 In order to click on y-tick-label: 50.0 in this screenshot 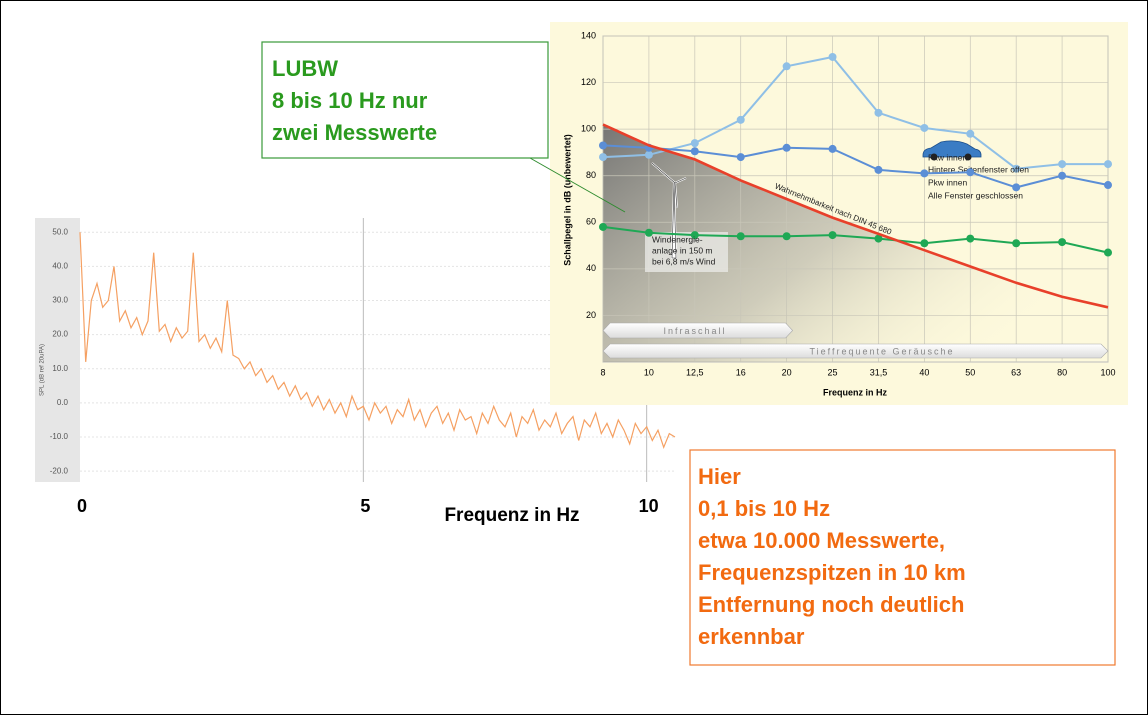, I will do `click(60, 231)`.